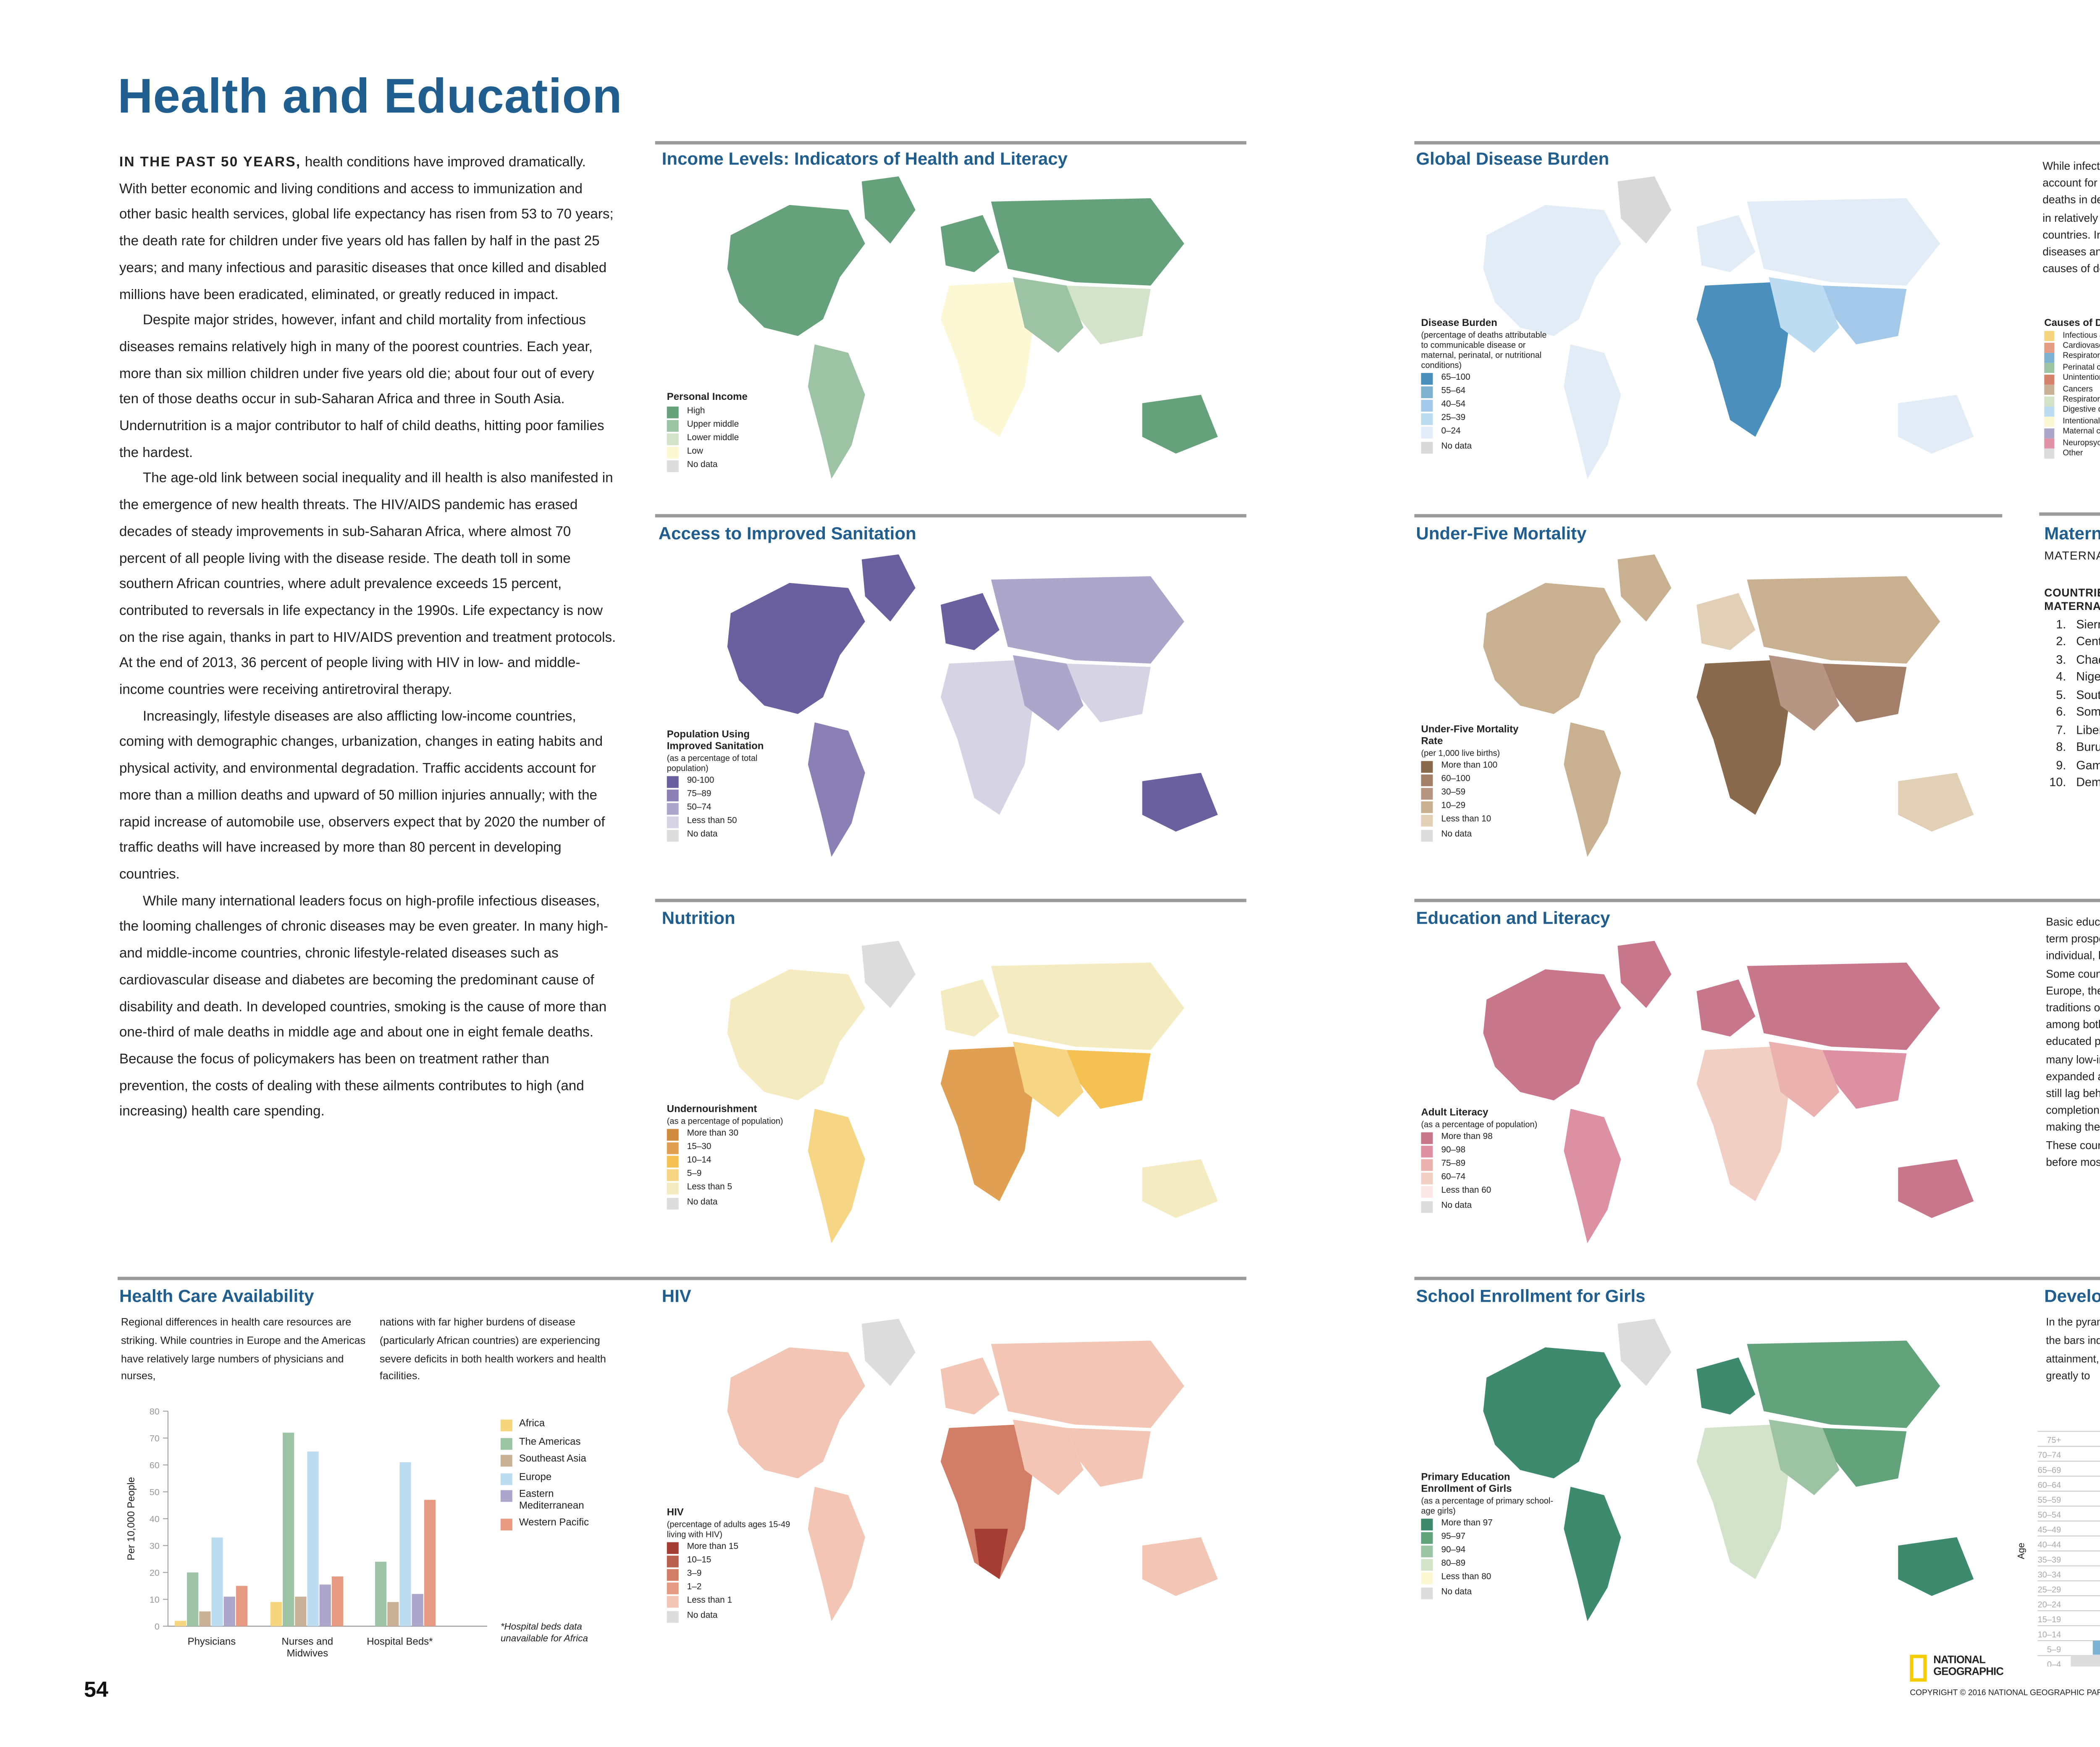 The width and height of the screenshot is (2100, 1747). Describe the element at coordinates (2072, 379) in the screenshot. I see `legend-item: Unintentional injuries` at that location.